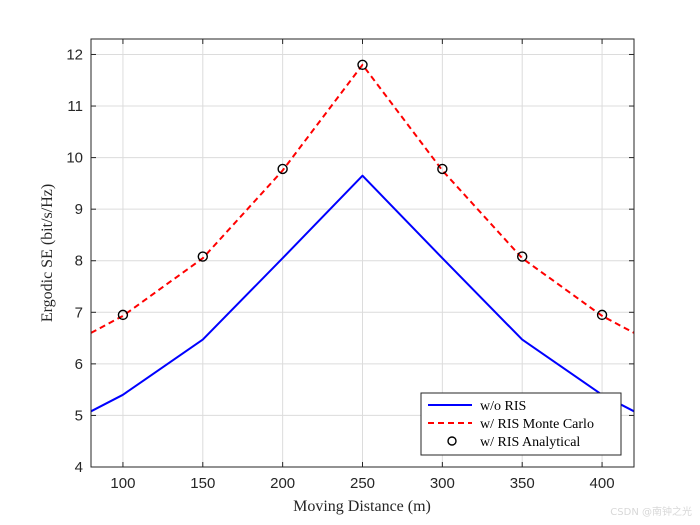 The image size is (700, 525). I want to click on y-tick-label: 6, so click(79, 364).